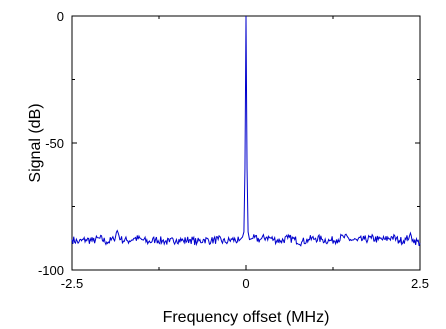  I want to click on x-tick-label: -2.5, so click(72, 283).